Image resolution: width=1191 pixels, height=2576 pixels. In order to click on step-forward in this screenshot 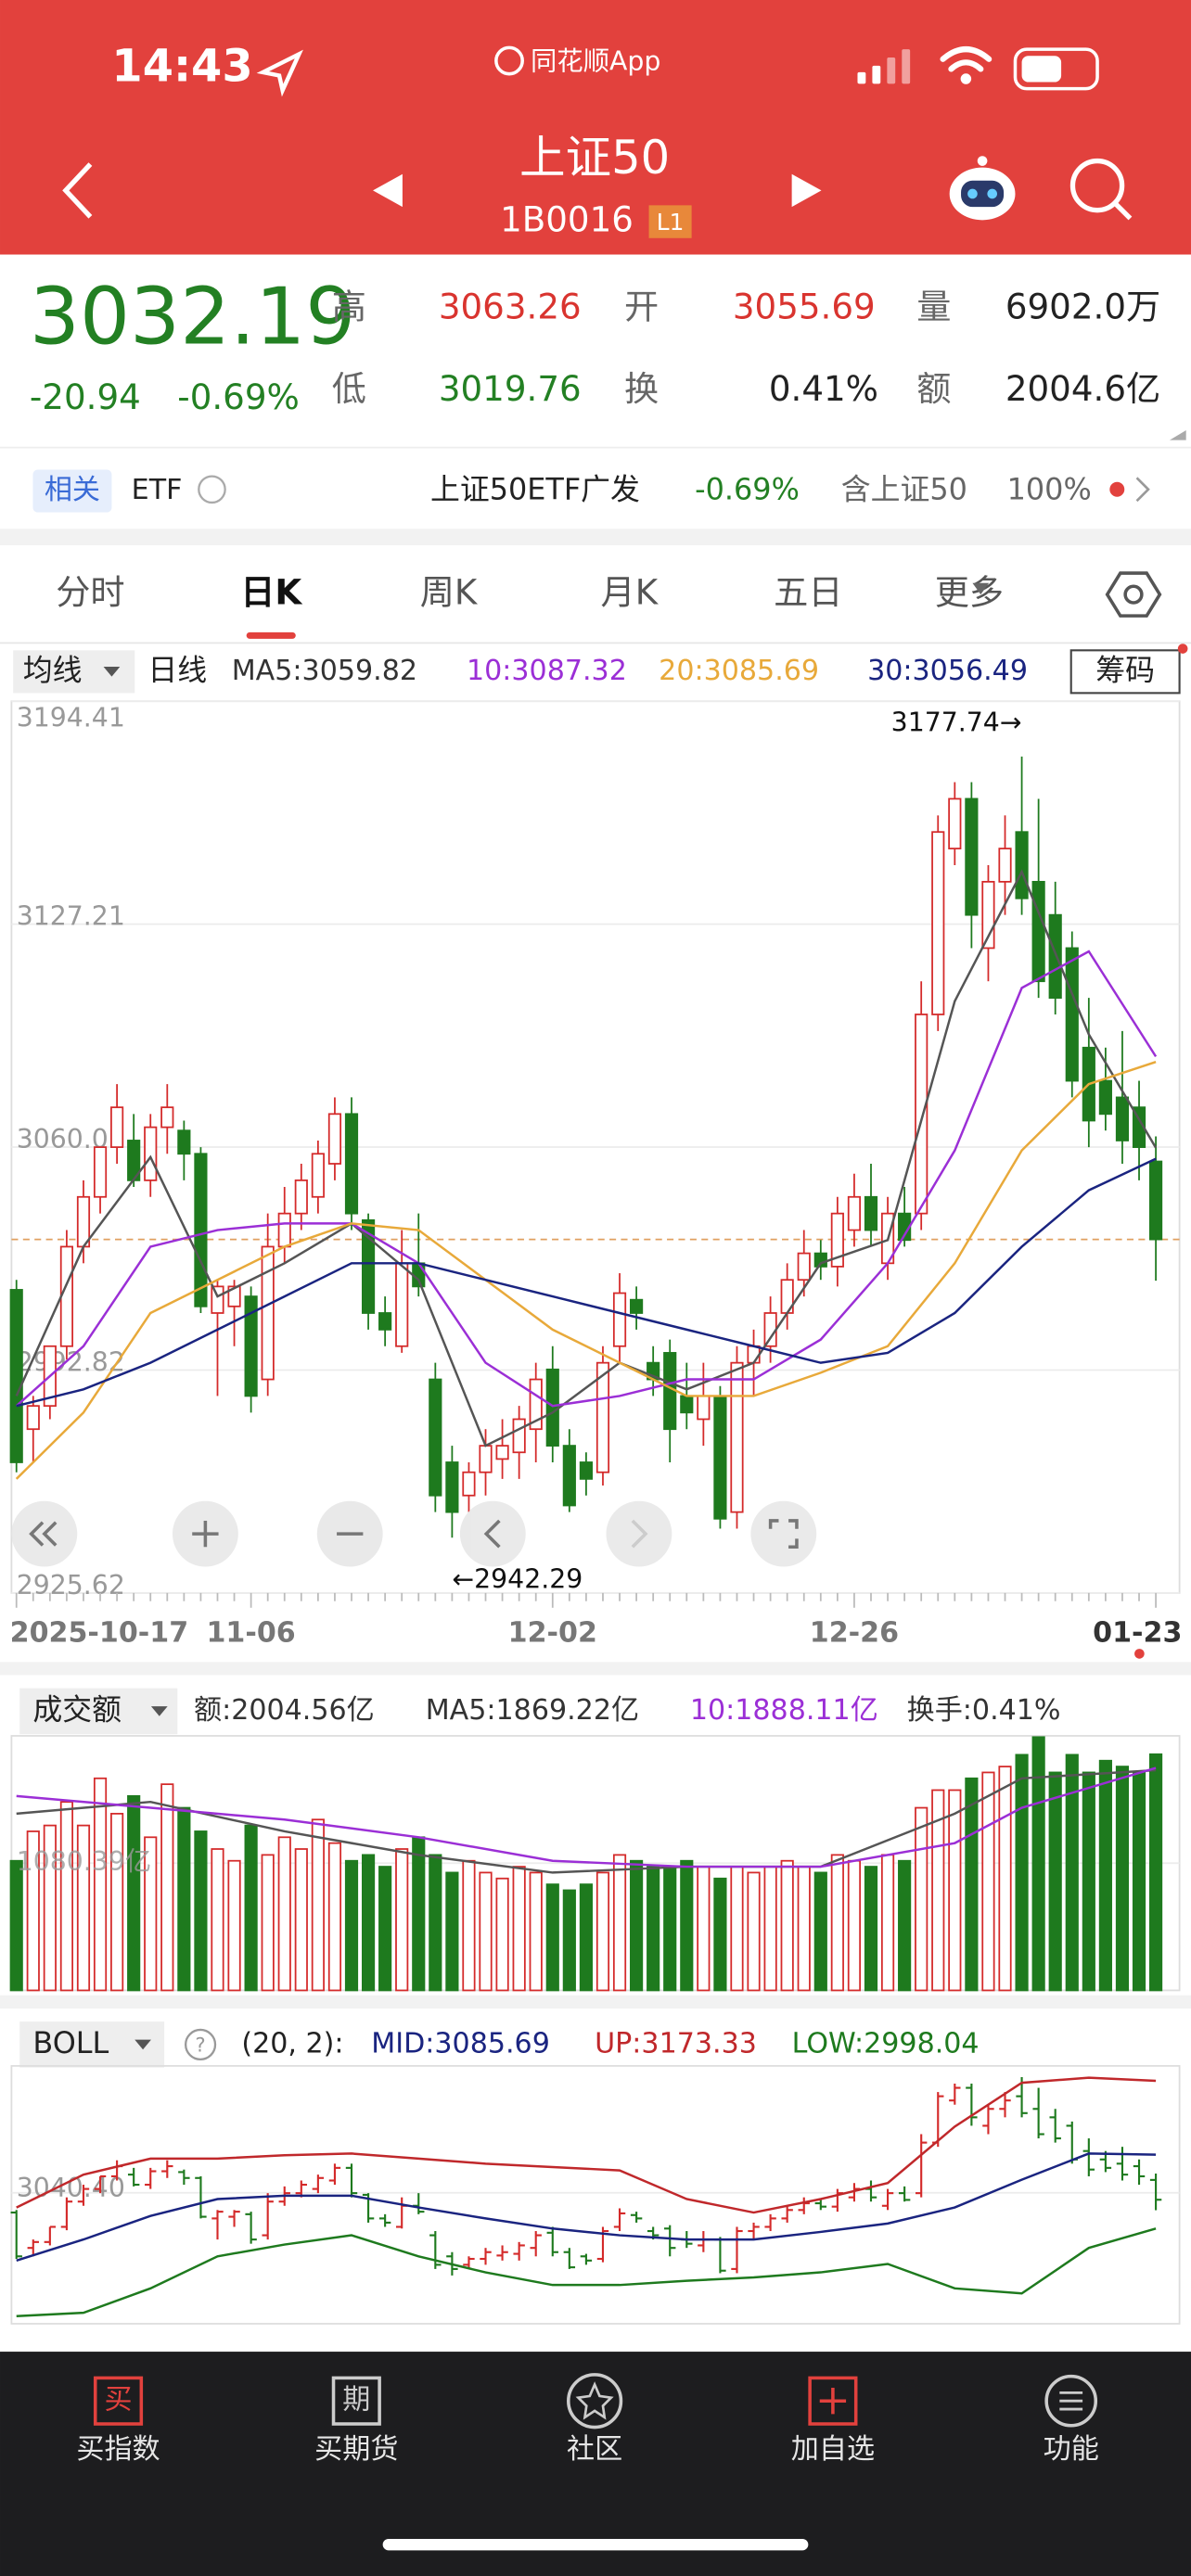, I will do `click(639, 1533)`.